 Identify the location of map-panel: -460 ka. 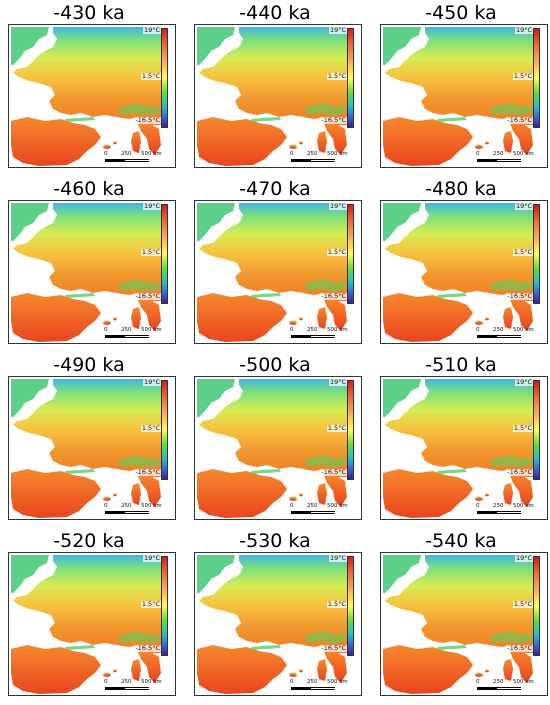
(94, 265).